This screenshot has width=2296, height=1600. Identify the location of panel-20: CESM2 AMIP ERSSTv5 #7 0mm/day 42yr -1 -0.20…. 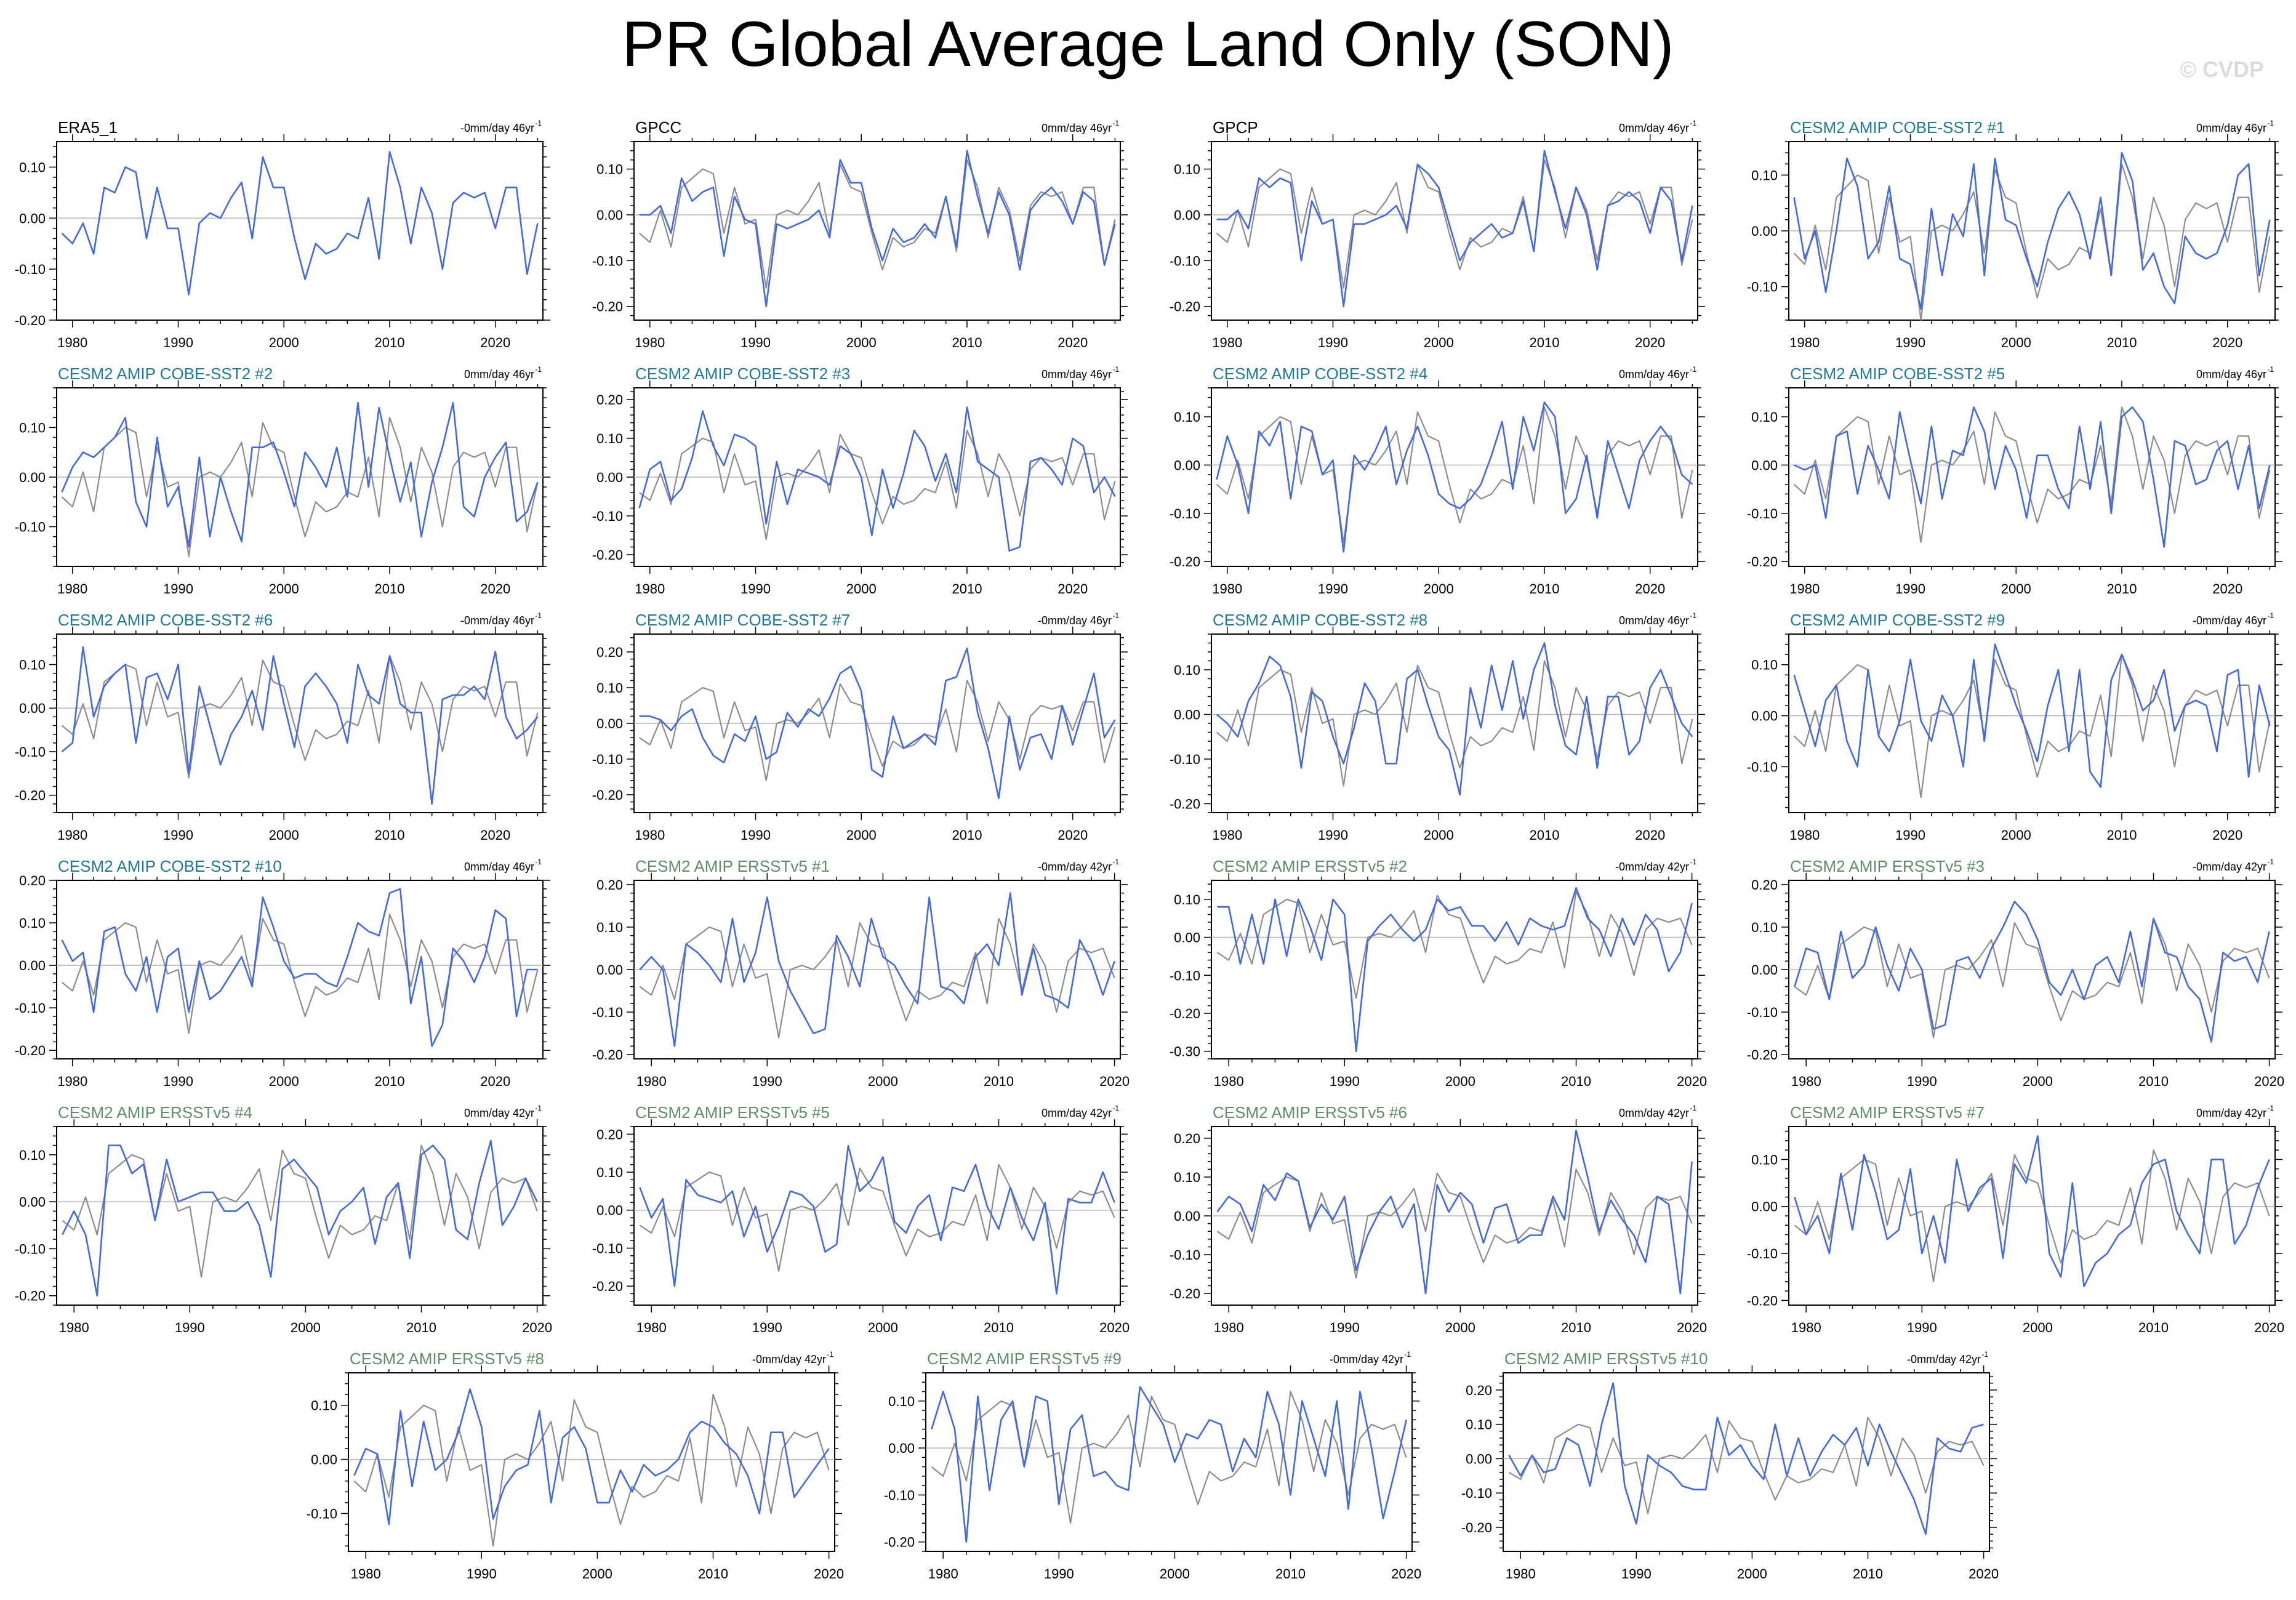
(2015, 1219).